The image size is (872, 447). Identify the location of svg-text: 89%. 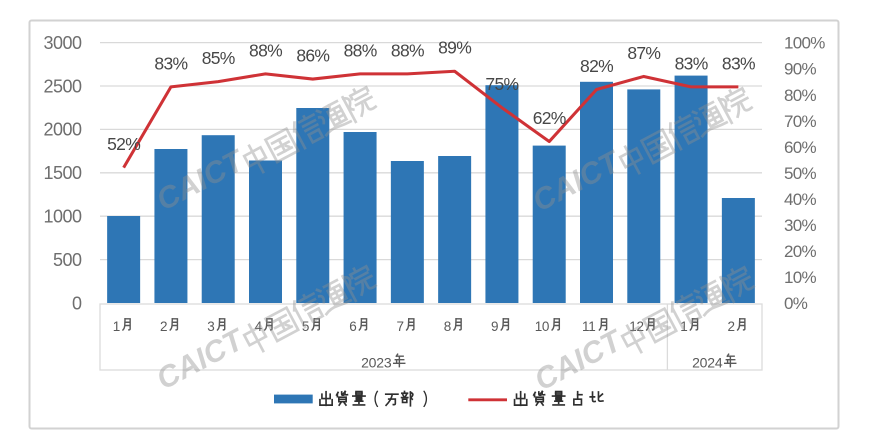
(454, 48).